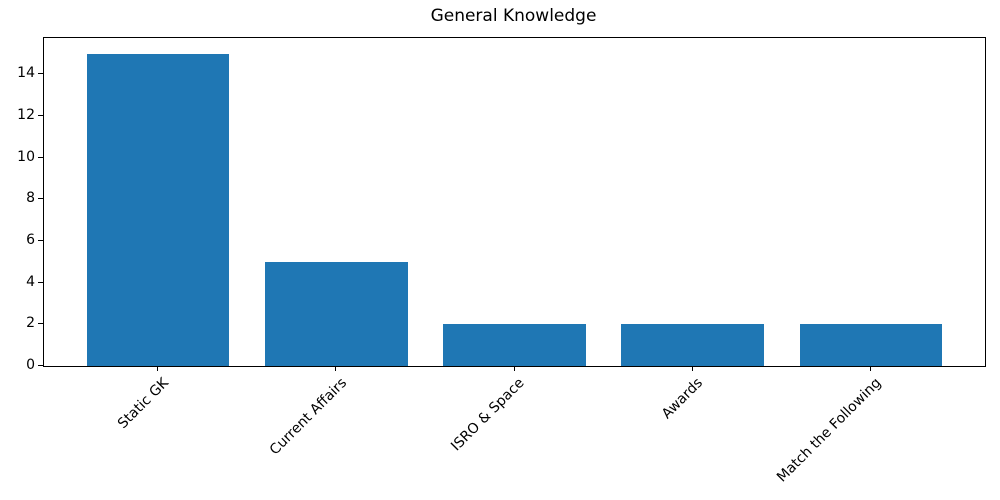 Image resolution: width=1000 pixels, height=500 pixels. I want to click on y-tick-label-4: 8, so click(30, 198).